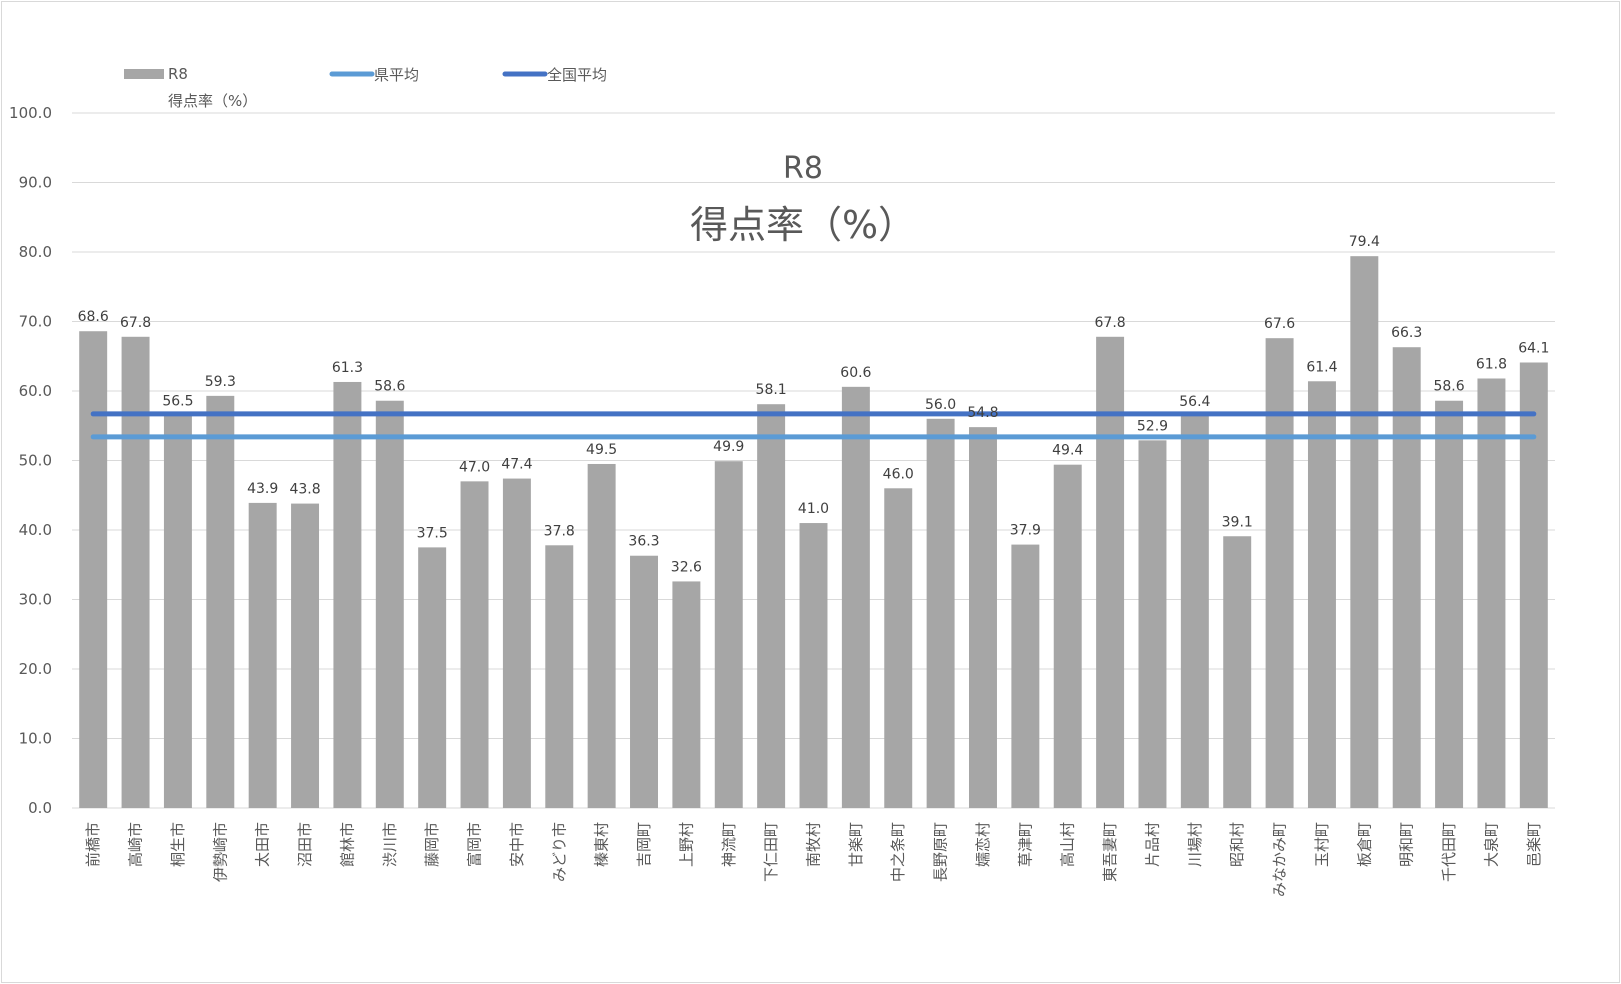  What do you see at coordinates (814, 844) in the screenshot?
I see `x-category-label: 南牧村` at bounding box center [814, 844].